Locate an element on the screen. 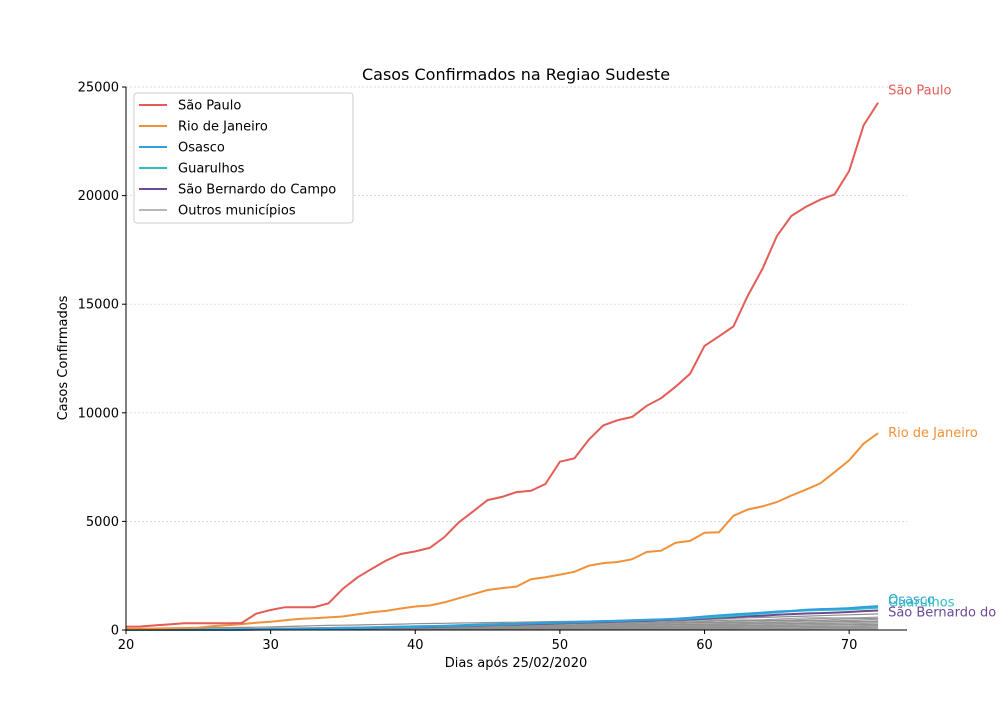 This screenshot has width=1008, height=720. x-tick-label: 30 is located at coordinates (270, 645).